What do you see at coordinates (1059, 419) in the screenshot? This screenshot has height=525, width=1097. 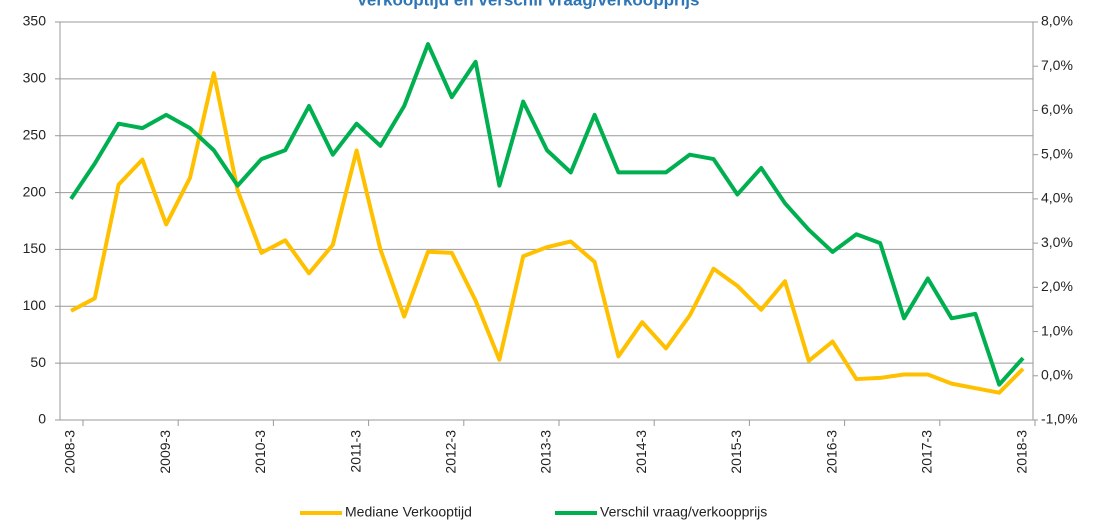 I see `y2-tick-label: -1,0%` at bounding box center [1059, 419].